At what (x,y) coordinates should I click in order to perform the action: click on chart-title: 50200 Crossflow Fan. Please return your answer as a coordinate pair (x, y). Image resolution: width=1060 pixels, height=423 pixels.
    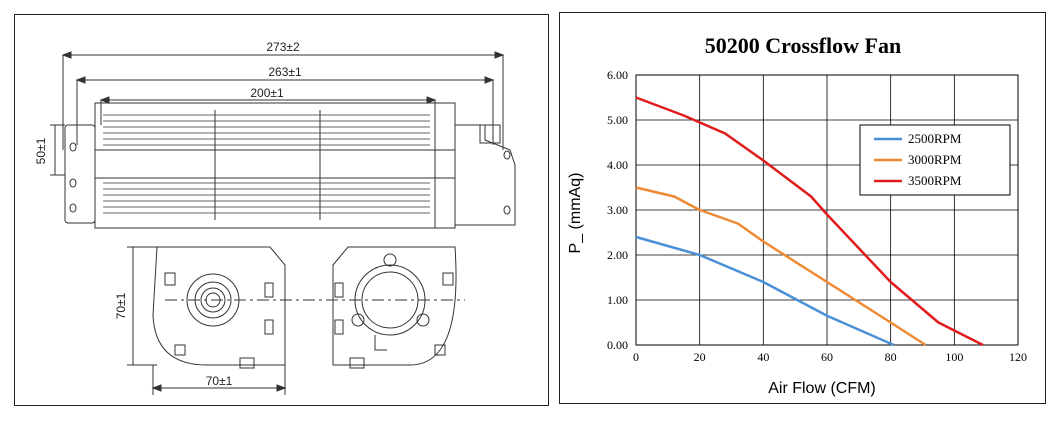
    Looking at the image, I should click on (803, 45).